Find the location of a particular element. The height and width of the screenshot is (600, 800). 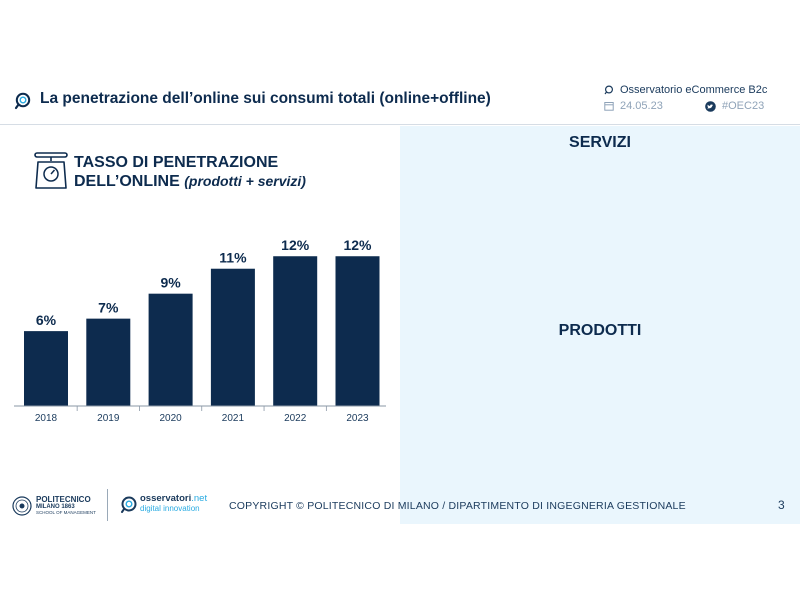

chart-servizi-title: SERVIZI is located at coordinates (600, 142).